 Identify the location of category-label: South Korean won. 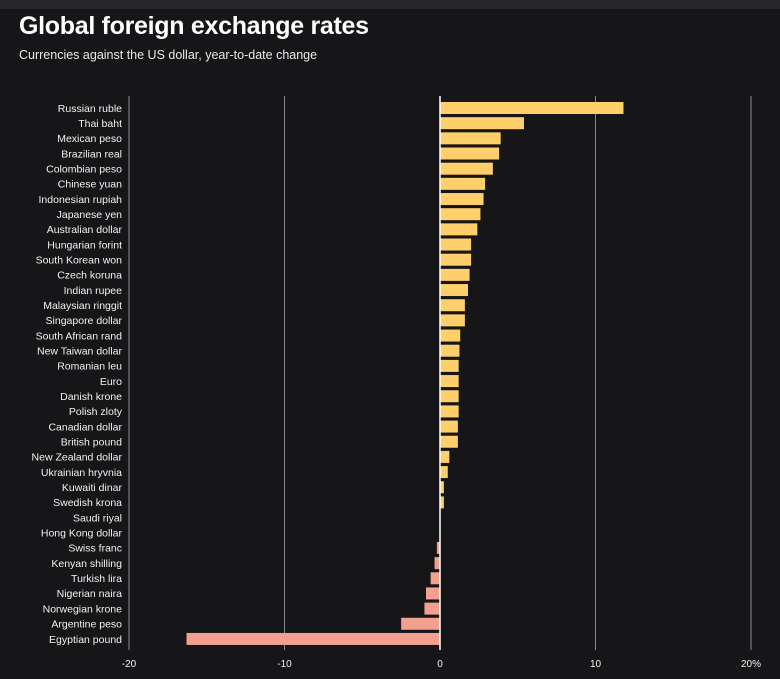
(79, 261).